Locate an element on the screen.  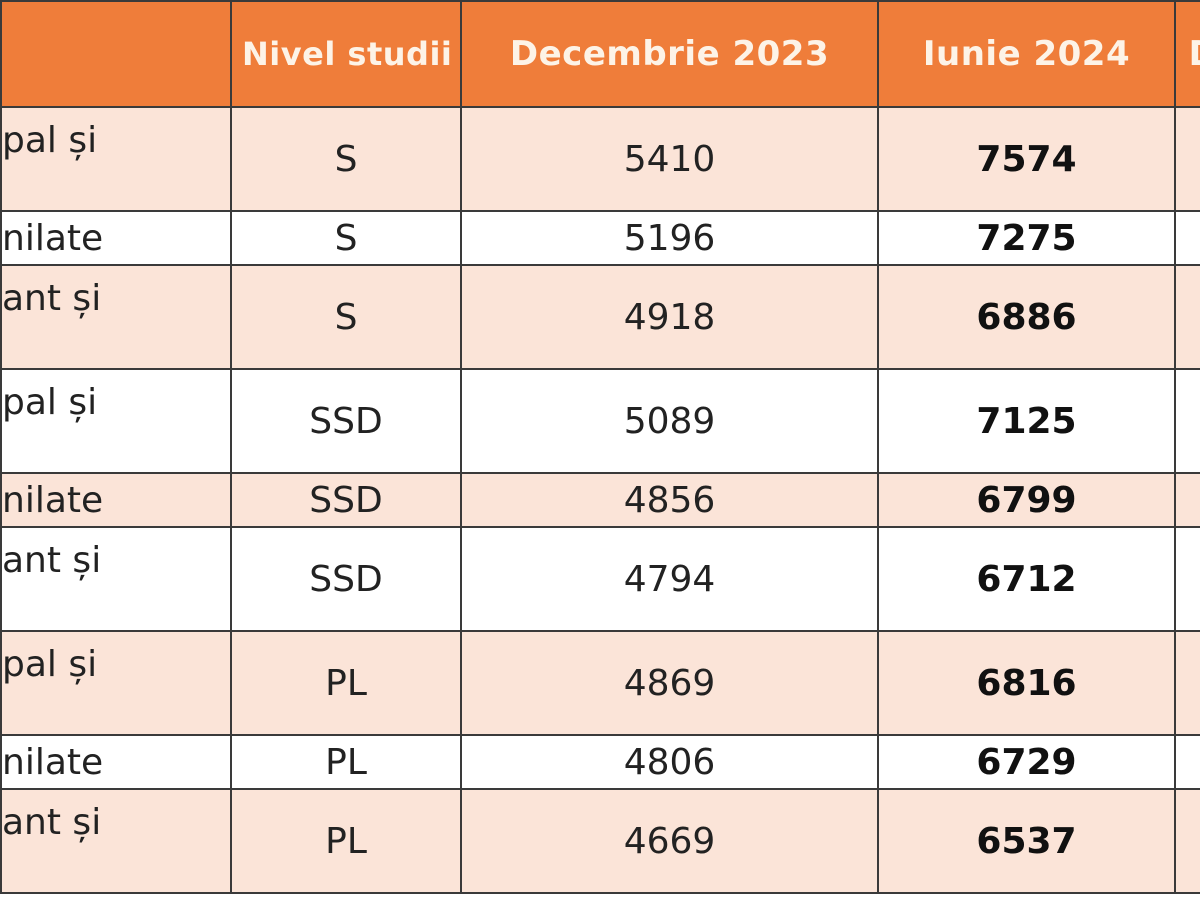
table-row: ant și S 4918 6886 is located at coordinates (600, 317).